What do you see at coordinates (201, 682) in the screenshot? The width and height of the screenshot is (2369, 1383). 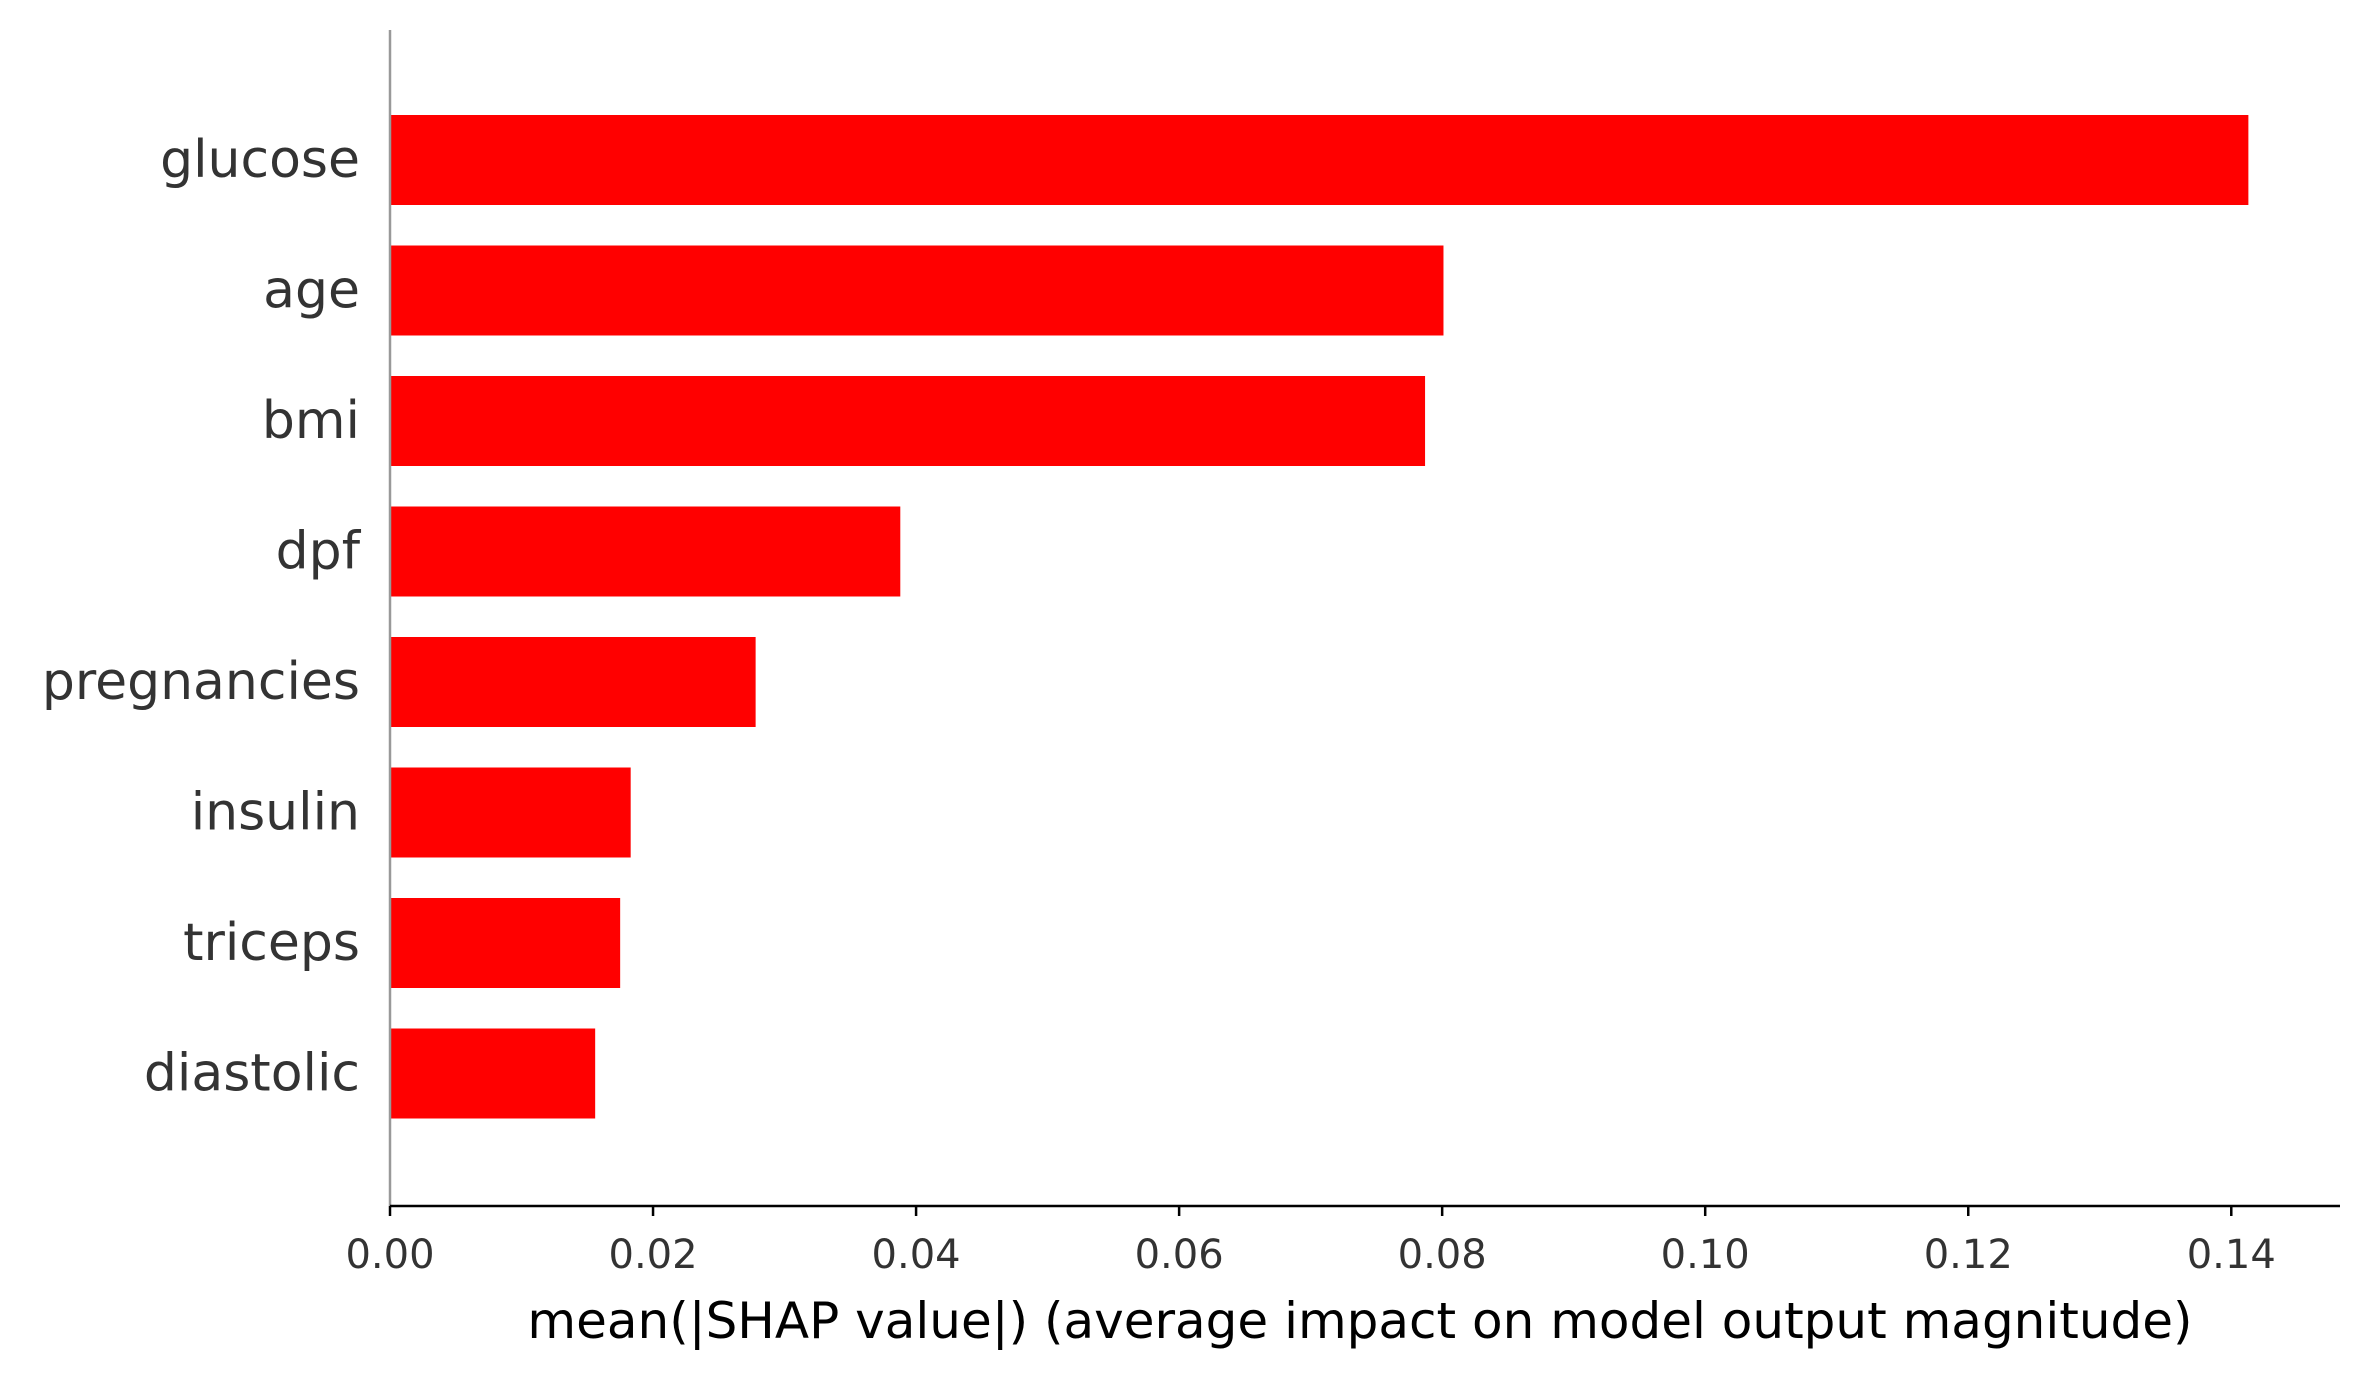 I see `category-label-pregnancies: pregnancies` at bounding box center [201, 682].